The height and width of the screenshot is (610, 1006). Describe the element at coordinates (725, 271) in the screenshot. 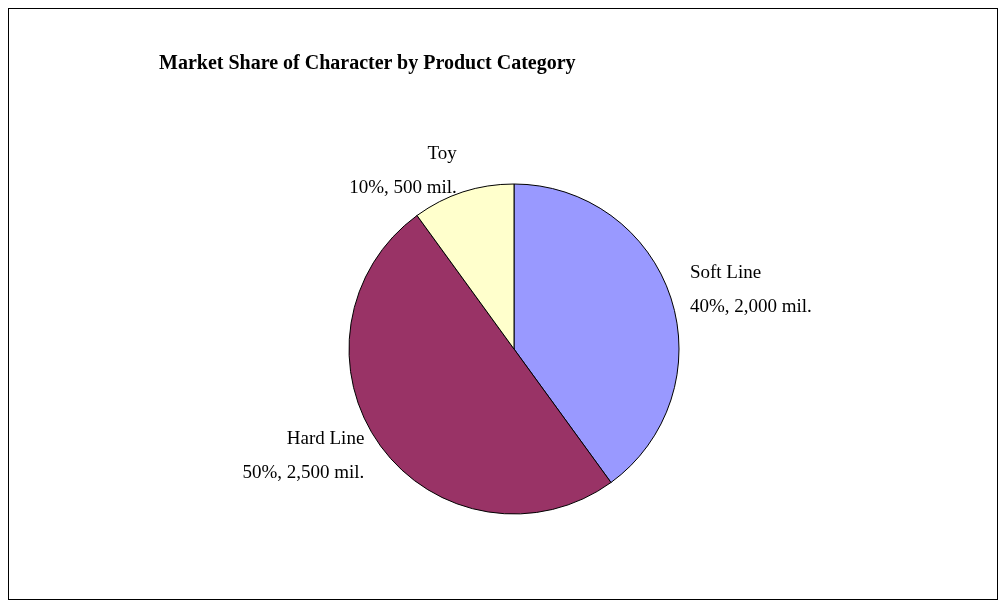

I see `slice-label: Soft Line` at that location.